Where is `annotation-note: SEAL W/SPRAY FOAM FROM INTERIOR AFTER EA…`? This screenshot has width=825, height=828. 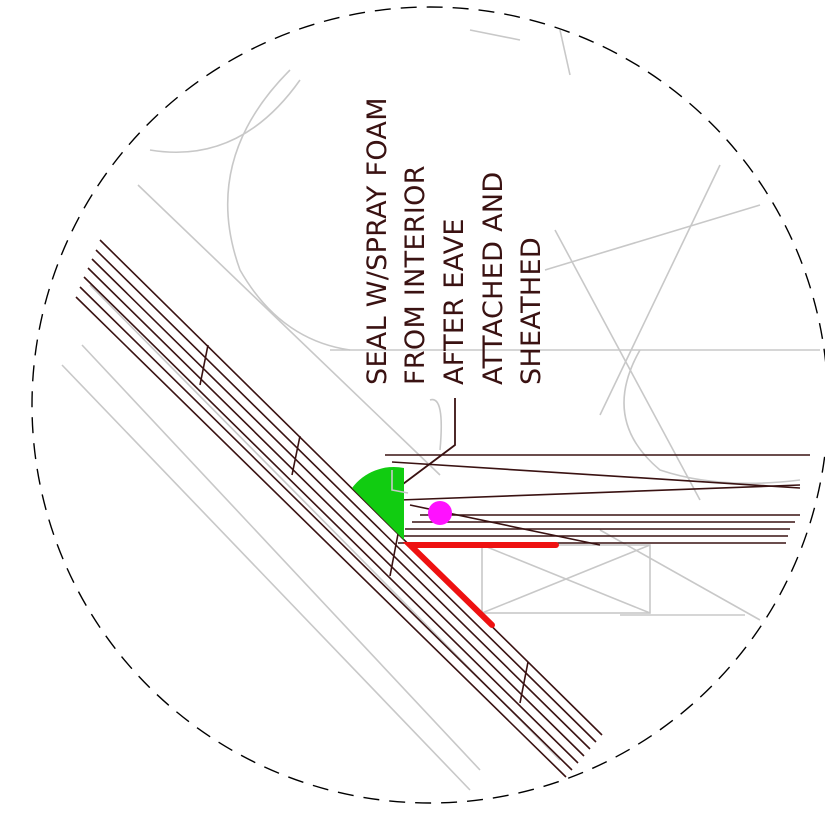
annotation-note: SEAL W/SPRAY FOAM FROM INTERIOR AFTER EA… is located at coordinates (454, 241).